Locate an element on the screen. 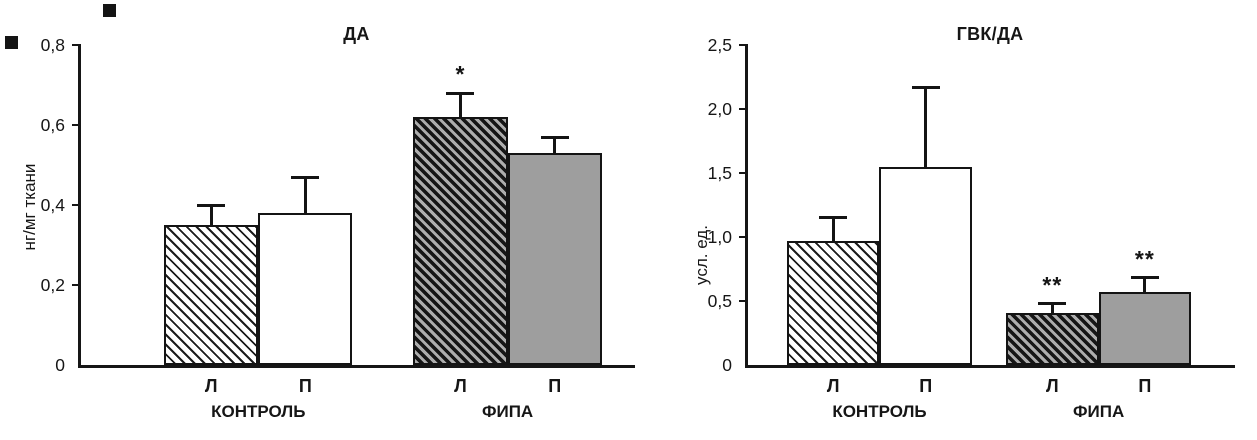 The height and width of the screenshot is (440, 1257). y-tick-label: 0,2 is located at coordinates (52, 285).